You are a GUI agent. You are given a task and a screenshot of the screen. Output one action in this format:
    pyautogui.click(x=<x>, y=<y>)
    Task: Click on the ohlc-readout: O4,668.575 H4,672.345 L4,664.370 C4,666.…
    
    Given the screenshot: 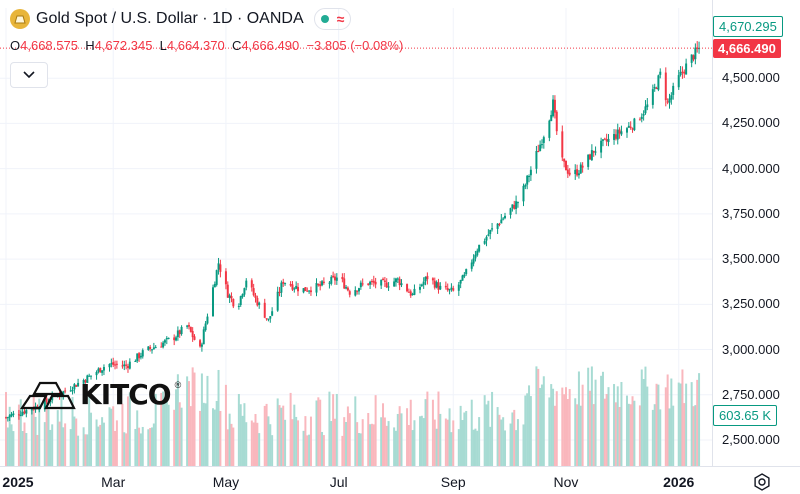 What is the action you would take?
    pyautogui.click(x=206, y=45)
    